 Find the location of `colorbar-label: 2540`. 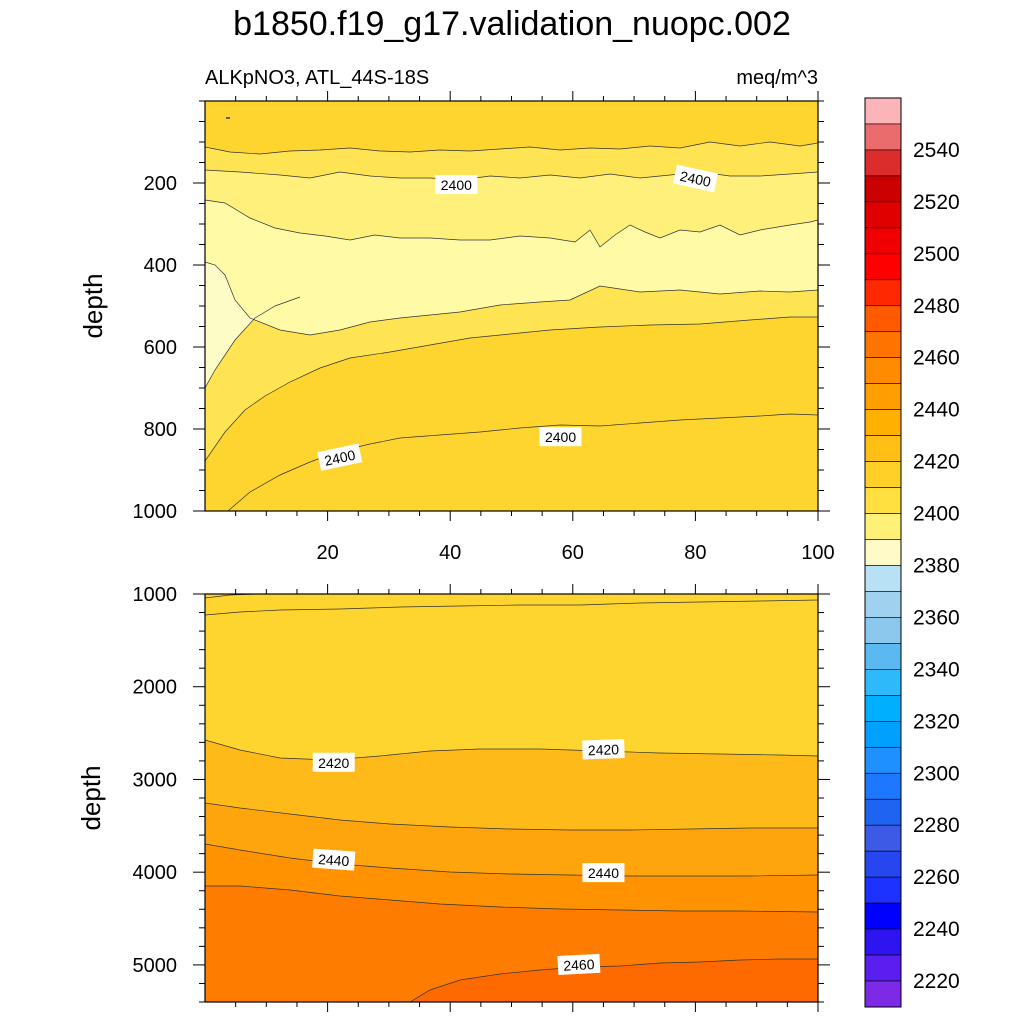

colorbar-label: 2540 is located at coordinates (936, 150).